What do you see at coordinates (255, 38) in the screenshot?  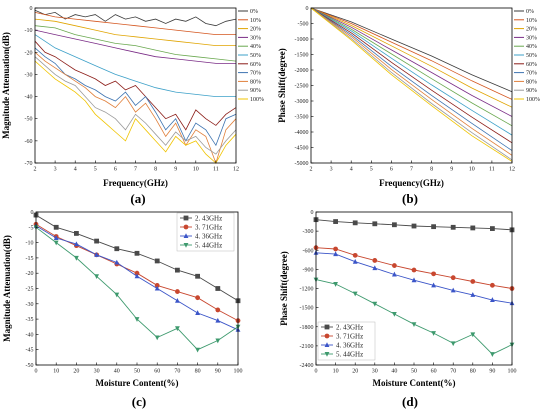 I see `legend-label: 30%` at bounding box center [255, 38].